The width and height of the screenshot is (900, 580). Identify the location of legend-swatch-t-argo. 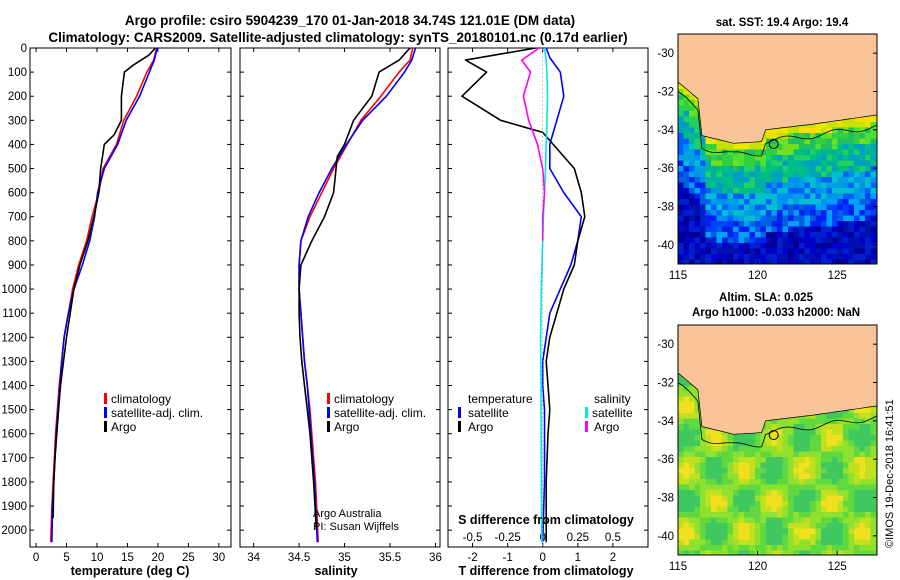
(459, 426).